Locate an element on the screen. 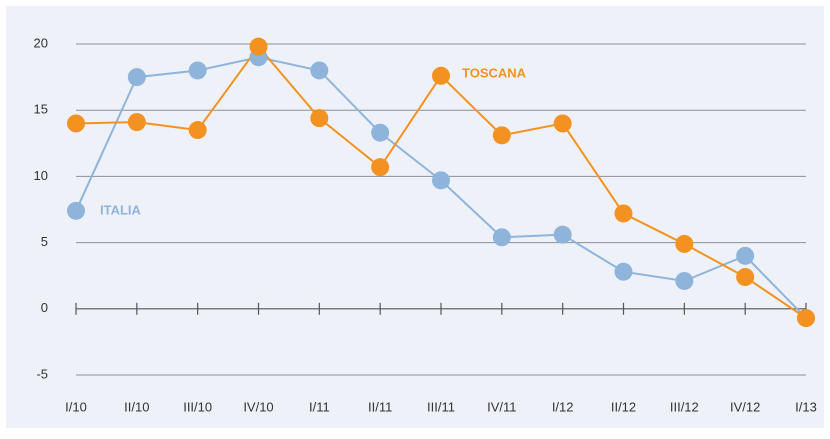 This screenshot has width=830, height=439. x-tick-label: III/10 is located at coordinates (197, 406).